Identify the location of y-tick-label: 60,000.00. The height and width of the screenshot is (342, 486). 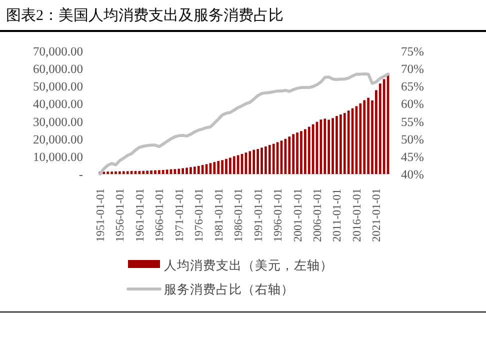
(58, 69).